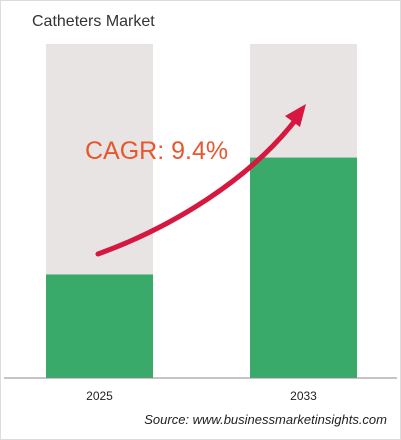 The width and height of the screenshot is (401, 440). What do you see at coordinates (99, 396) in the screenshot?
I see `x-tick-label-2025: 2025` at bounding box center [99, 396].